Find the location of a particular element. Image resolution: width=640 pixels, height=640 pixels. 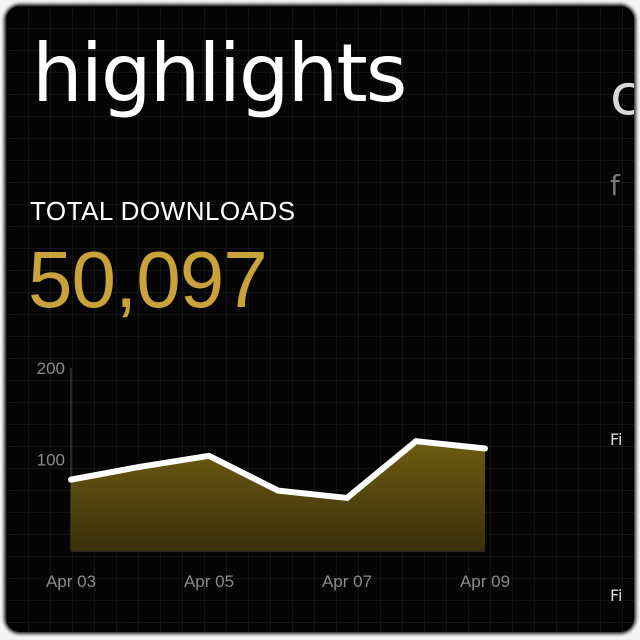

next-panel-title-peek: c is located at coordinates (622, 95).